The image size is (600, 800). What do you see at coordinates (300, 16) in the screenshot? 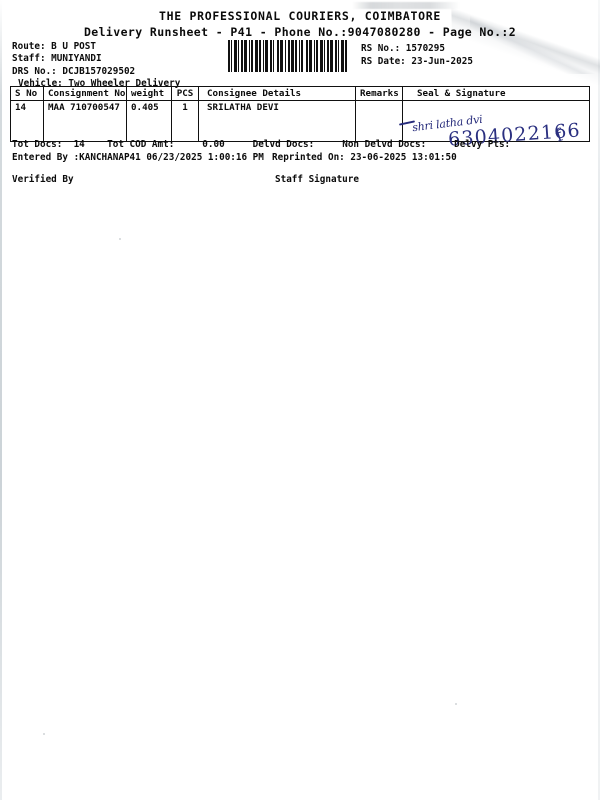
I see `company-title: THE PROFESSIONAL COURIERS, COIMBATORE` at bounding box center [300, 16].